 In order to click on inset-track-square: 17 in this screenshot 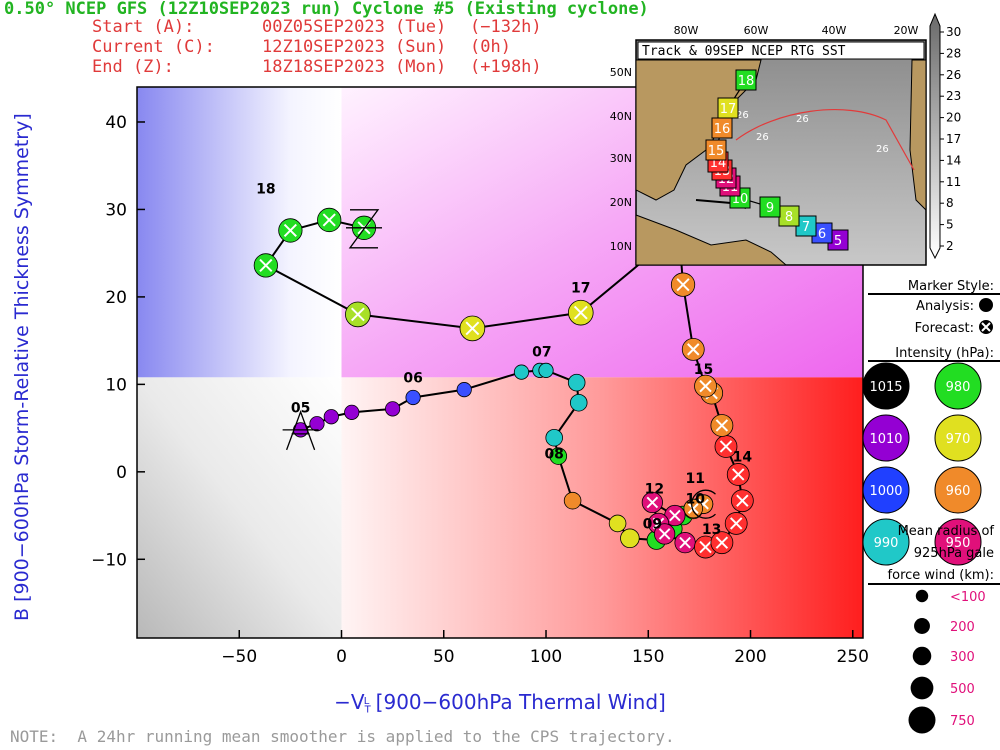, I will do `click(728, 108)`.